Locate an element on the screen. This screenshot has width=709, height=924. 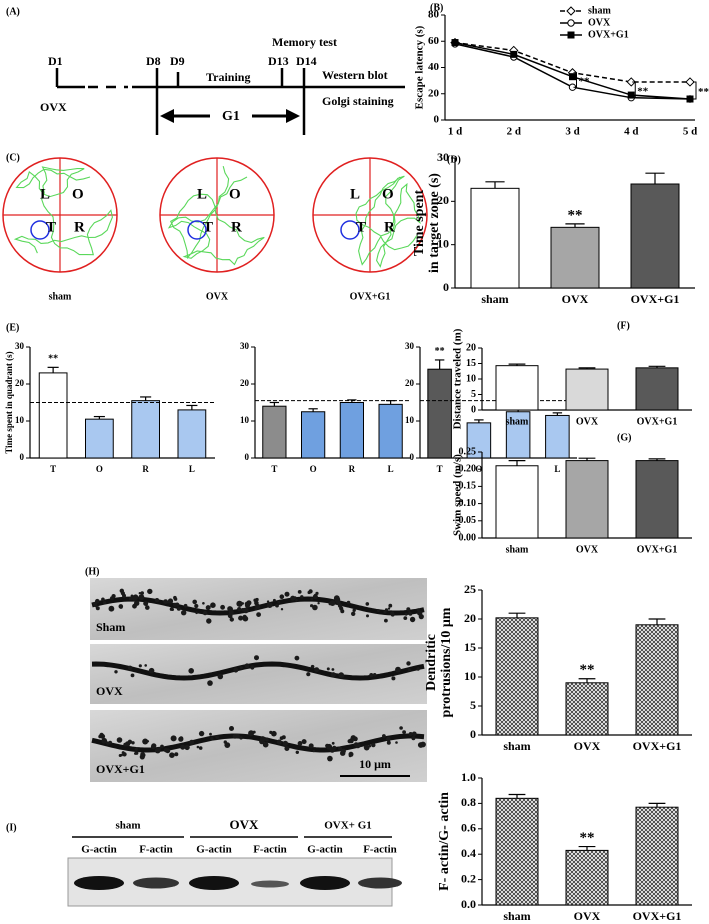
panel-label: (E) is located at coordinates (12, 327).